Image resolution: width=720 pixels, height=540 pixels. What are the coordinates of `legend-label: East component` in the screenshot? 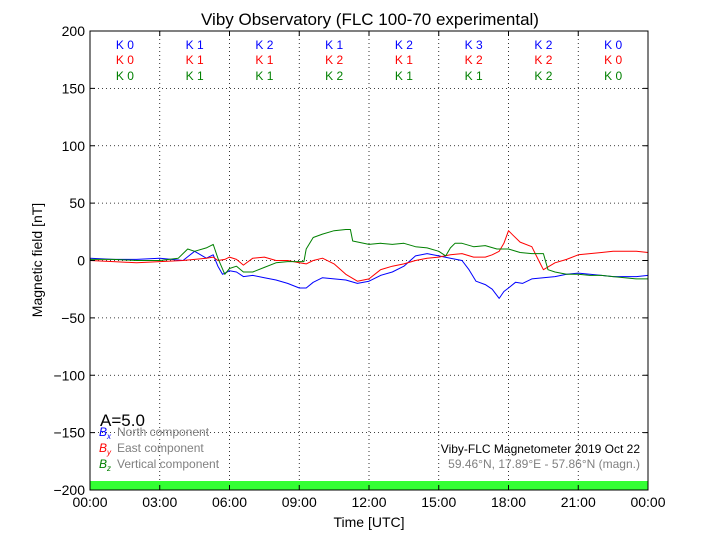 It's located at (160, 448).